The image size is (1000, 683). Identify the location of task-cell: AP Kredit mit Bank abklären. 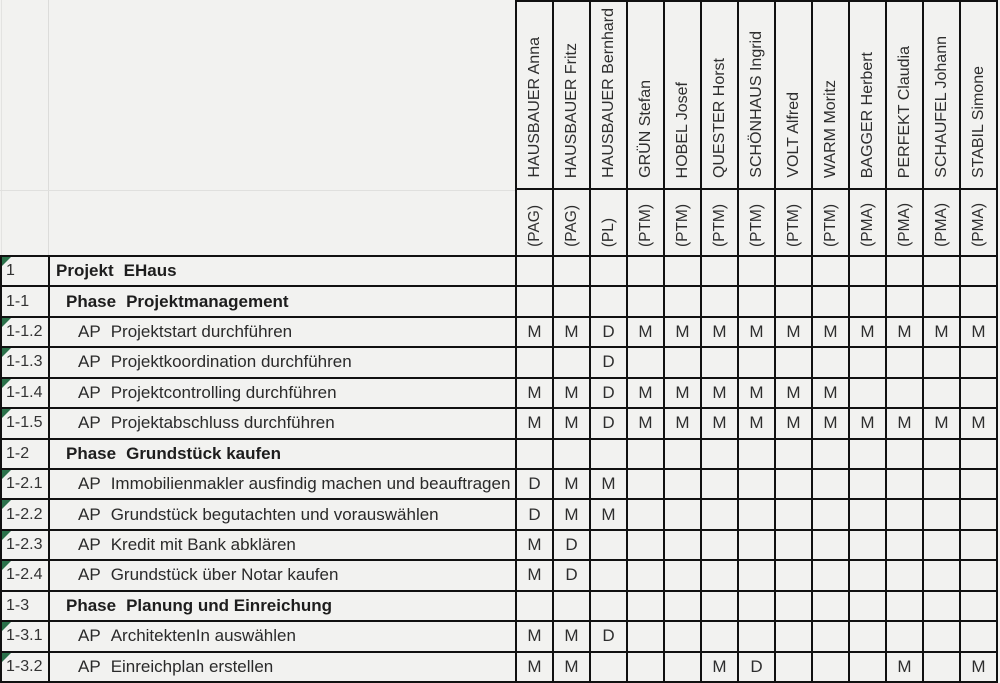
(283, 546).